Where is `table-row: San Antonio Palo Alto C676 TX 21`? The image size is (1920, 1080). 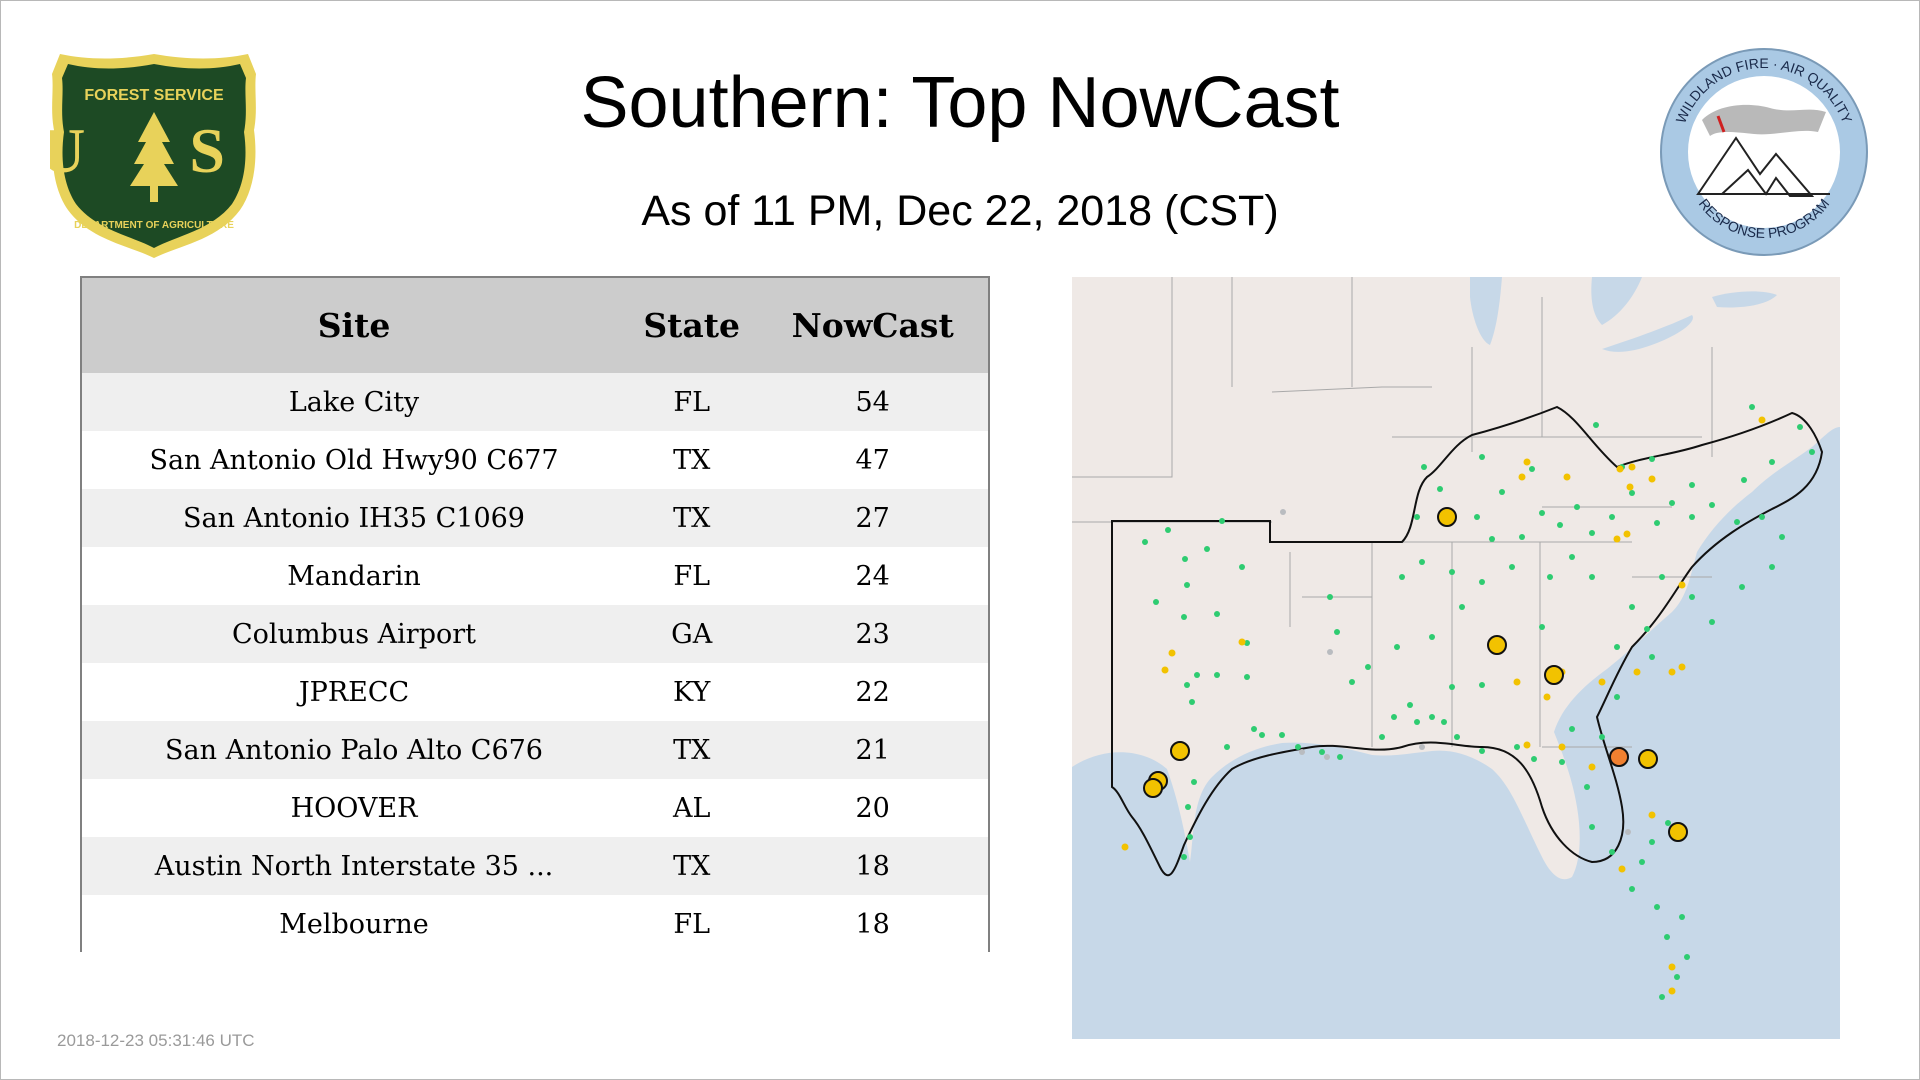 table-row: San Antonio Palo Alto C676 TX 21 is located at coordinates (535, 750).